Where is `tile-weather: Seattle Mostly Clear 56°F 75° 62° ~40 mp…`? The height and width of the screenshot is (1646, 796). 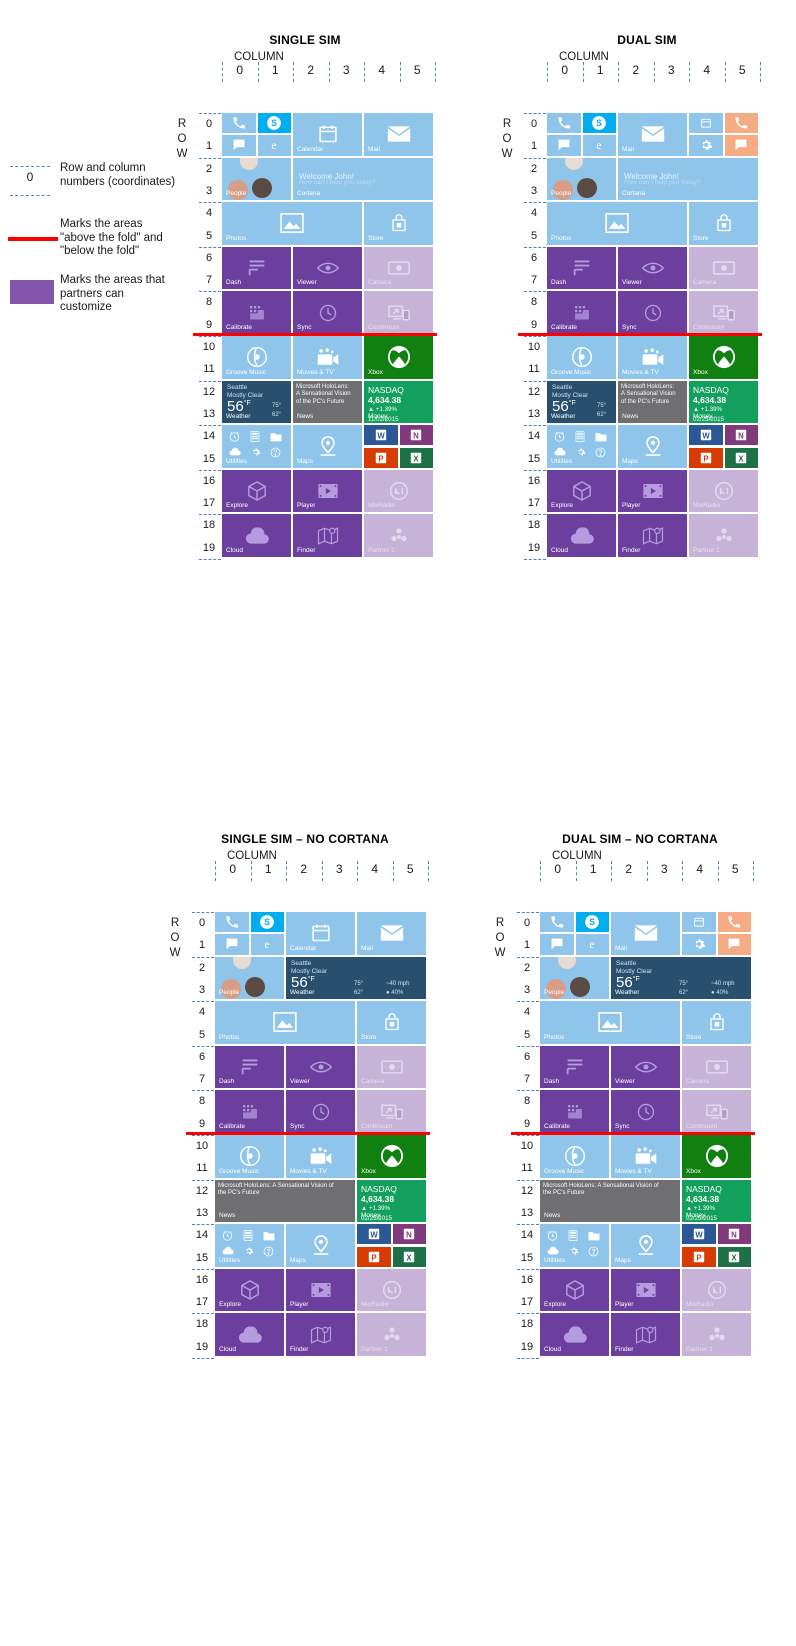 tile-weather: Seattle Mostly Clear 56°F 75° 62° ~40 mp… is located at coordinates (681, 978).